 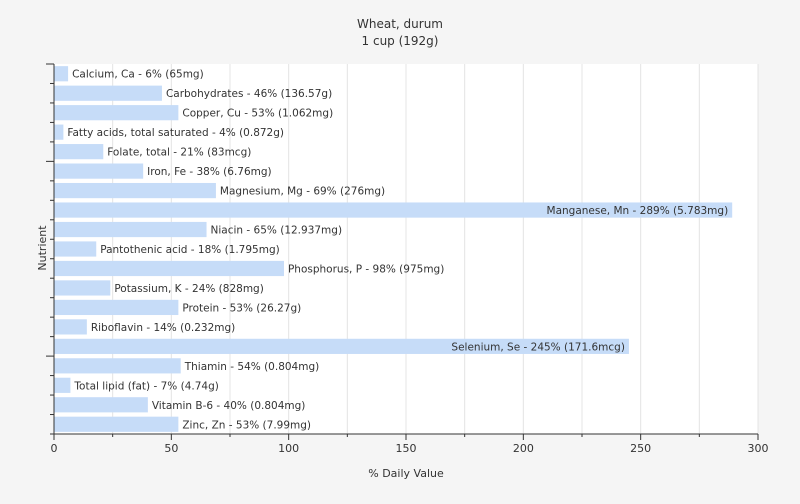 What do you see at coordinates (406, 473) in the screenshot?
I see `x-axis-label: % Daily Value` at bounding box center [406, 473].